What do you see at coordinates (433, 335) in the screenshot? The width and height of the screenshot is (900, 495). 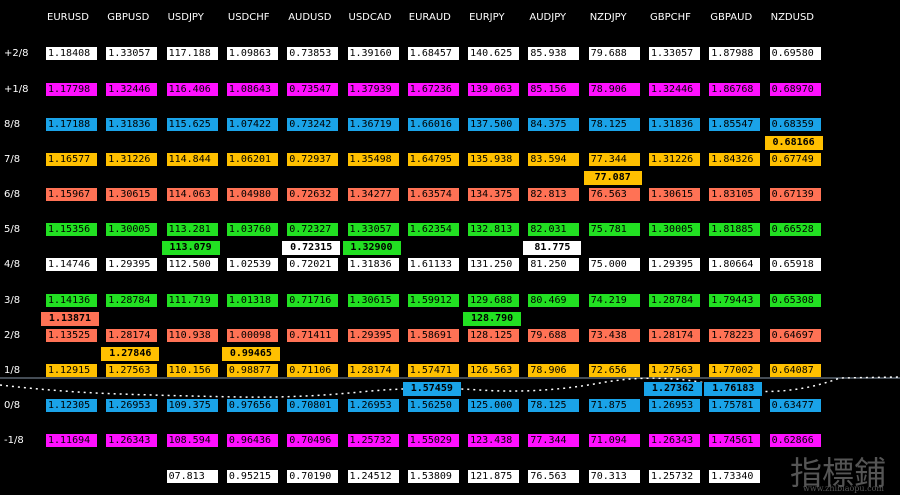 I see `level-cell: 1.58691` at bounding box center [433, 335].